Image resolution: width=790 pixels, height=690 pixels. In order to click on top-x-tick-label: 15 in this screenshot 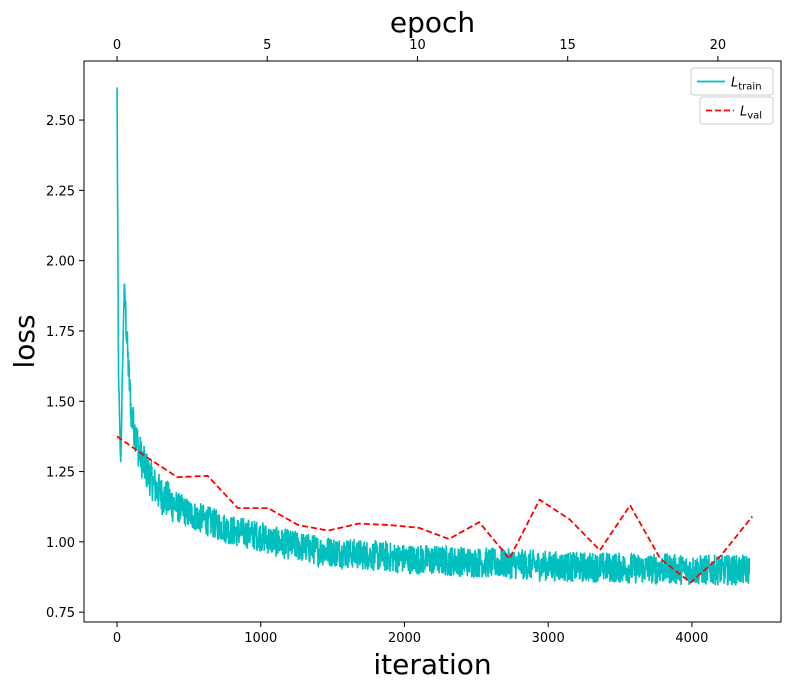, I will do `click(567, 45)`.